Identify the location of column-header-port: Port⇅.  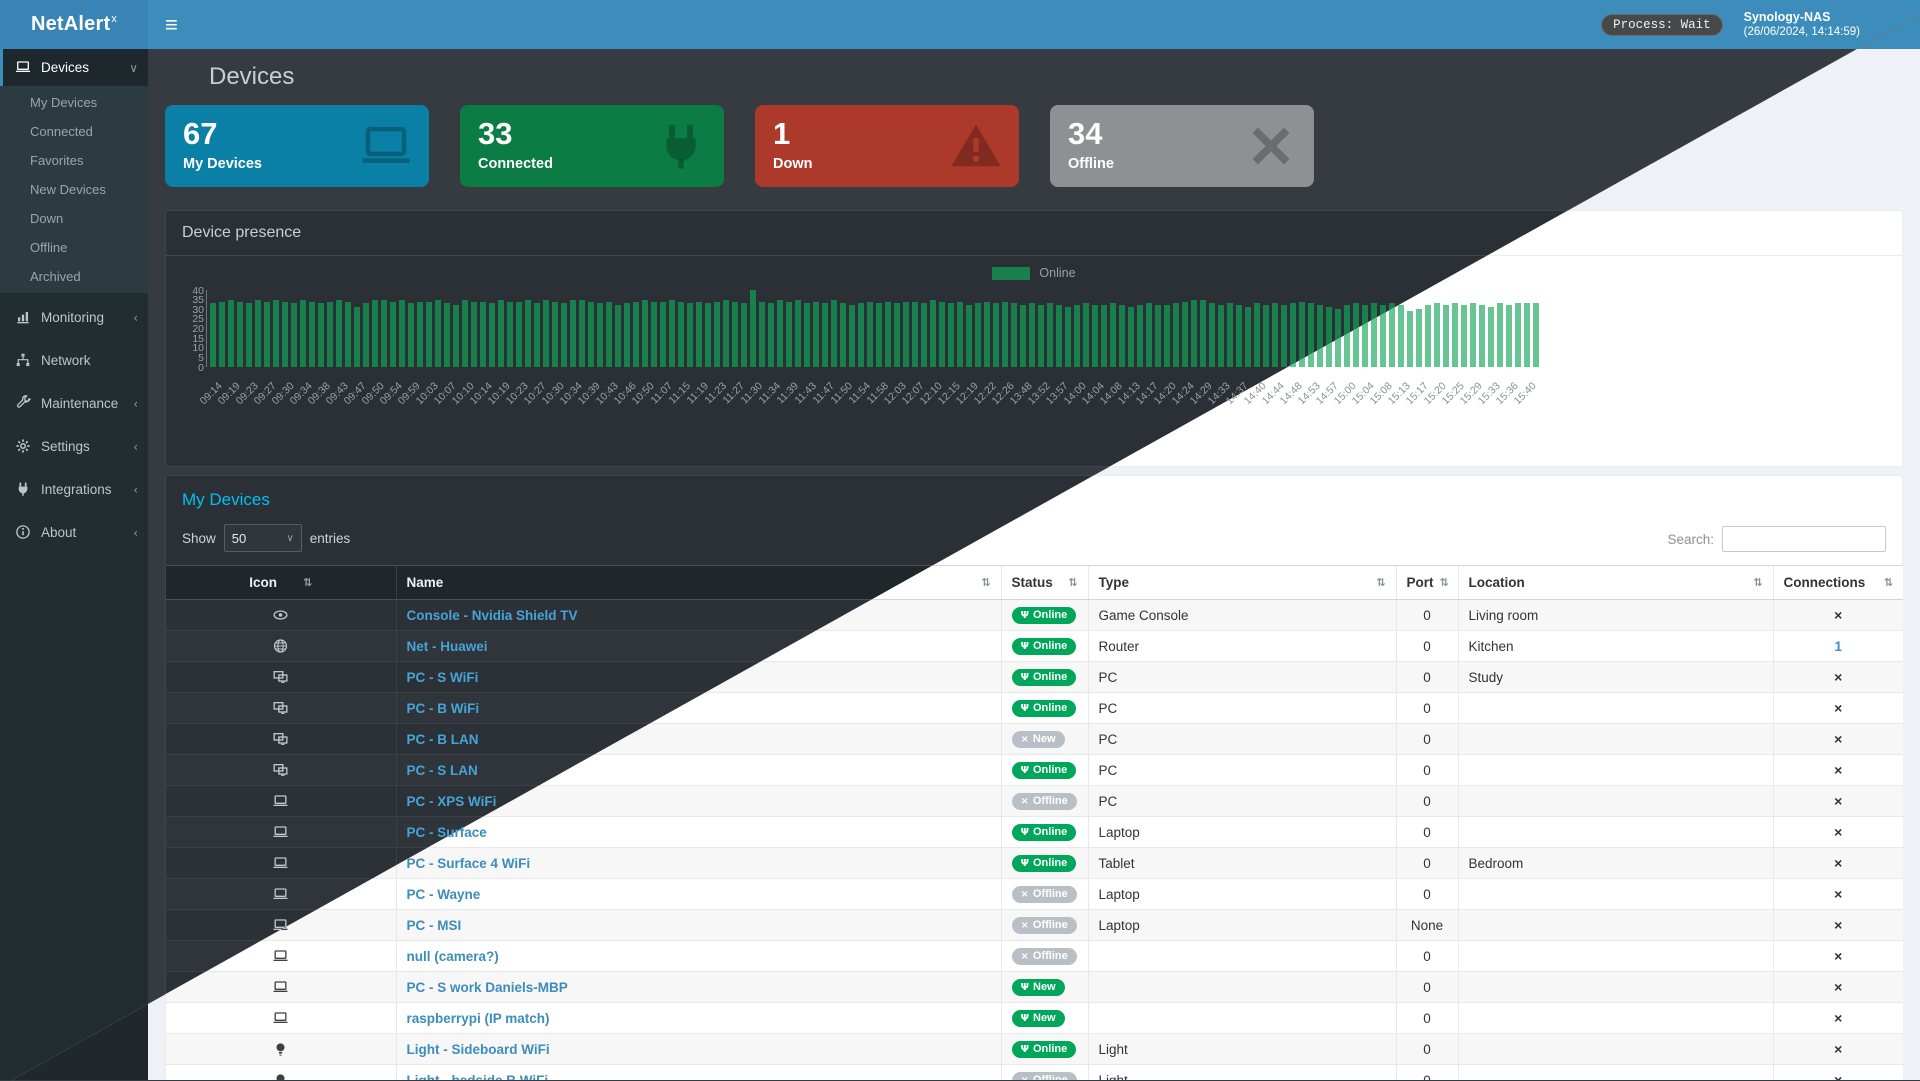
(1426, 582).